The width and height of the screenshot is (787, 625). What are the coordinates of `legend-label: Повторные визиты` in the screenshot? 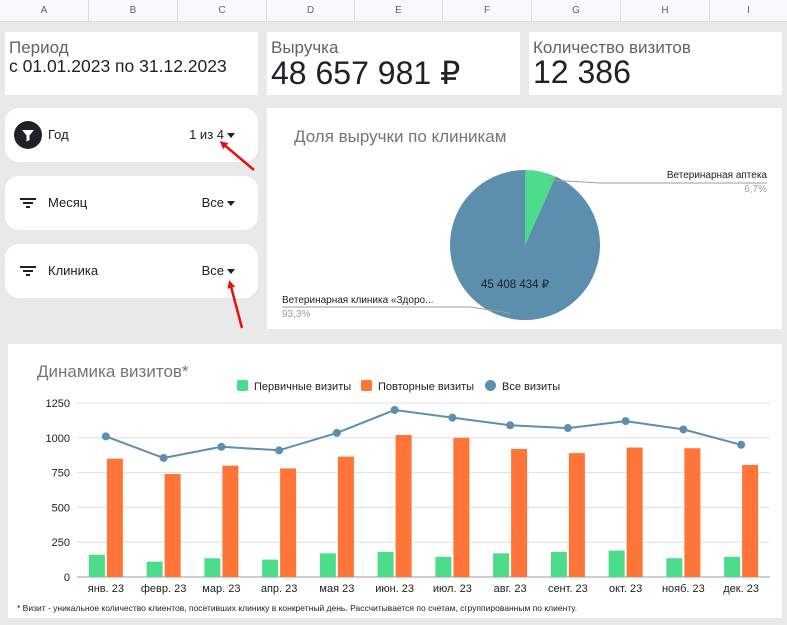 It's located at (426, 387).